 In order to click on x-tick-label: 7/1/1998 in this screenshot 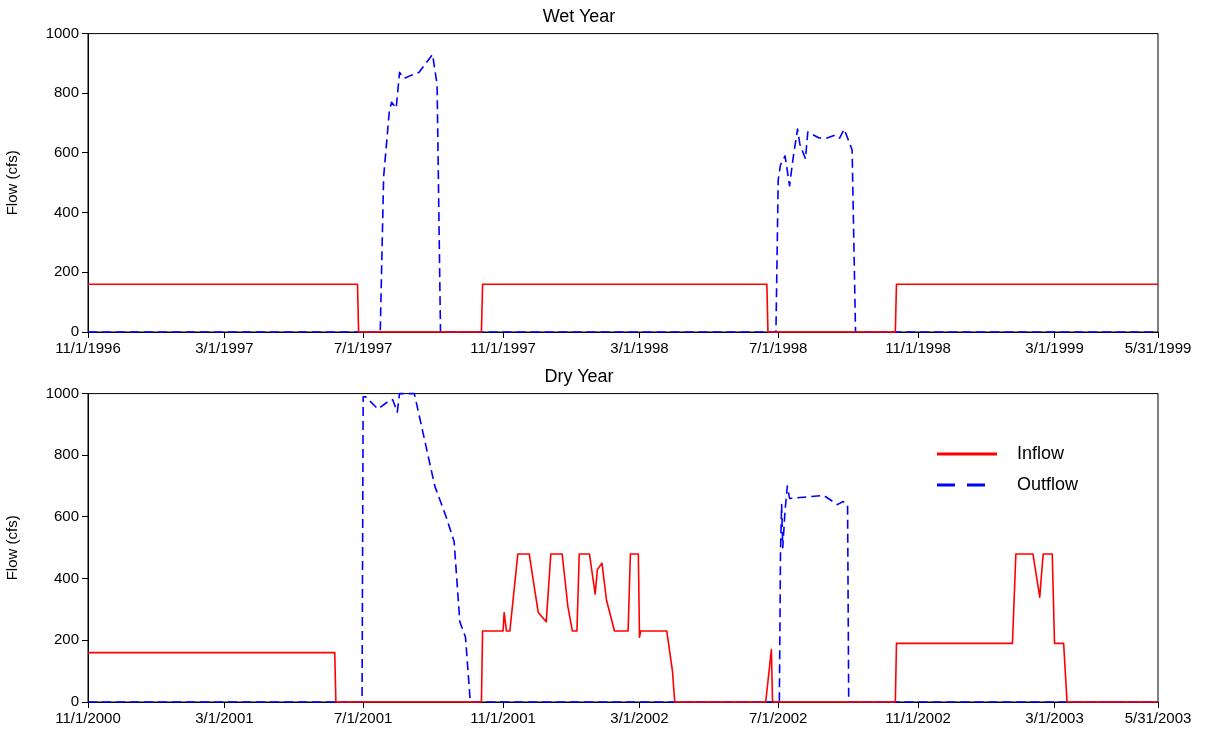, I will do `click(778, 348)`.